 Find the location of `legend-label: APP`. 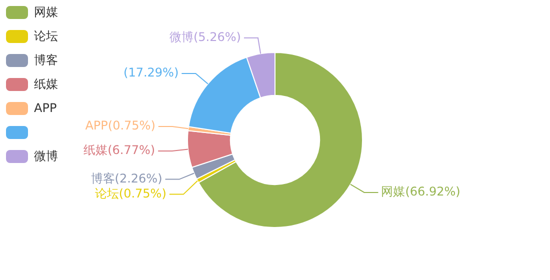

legend-label: APP is located at coordinates (45, 108).